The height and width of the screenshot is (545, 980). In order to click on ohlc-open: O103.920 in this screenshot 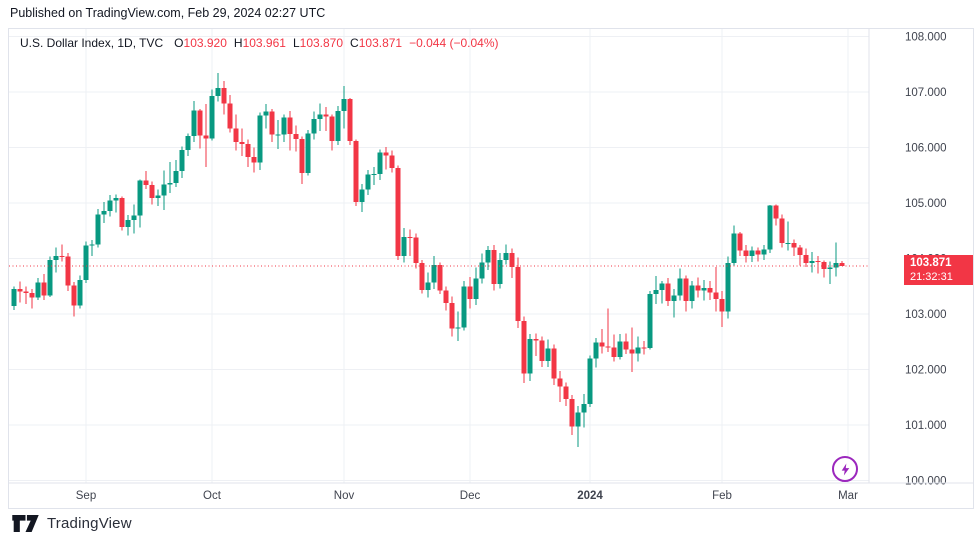, I will do `click(200, 43)`.